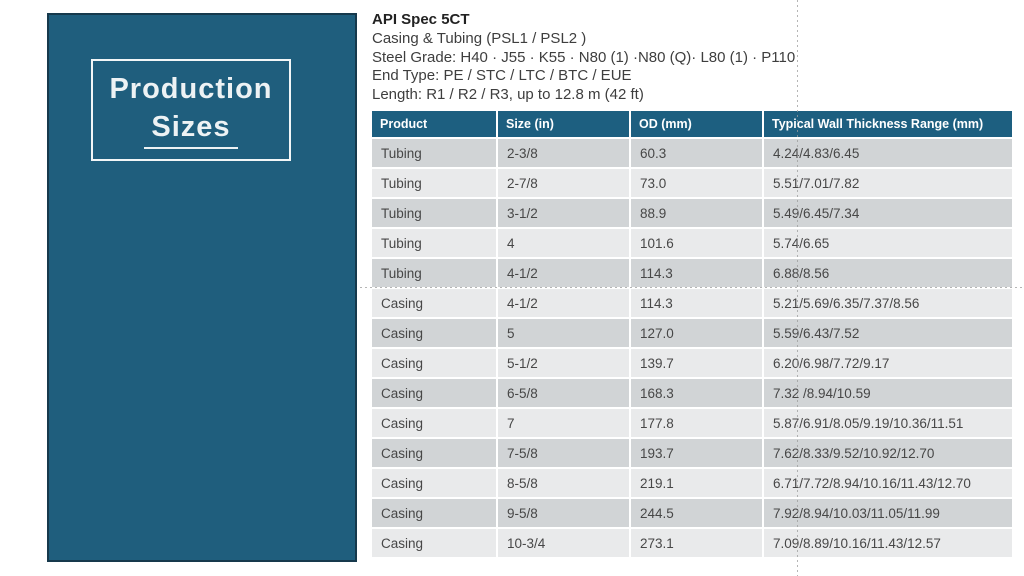  I want to click on table-cell: 101.6, so click(696, 243).